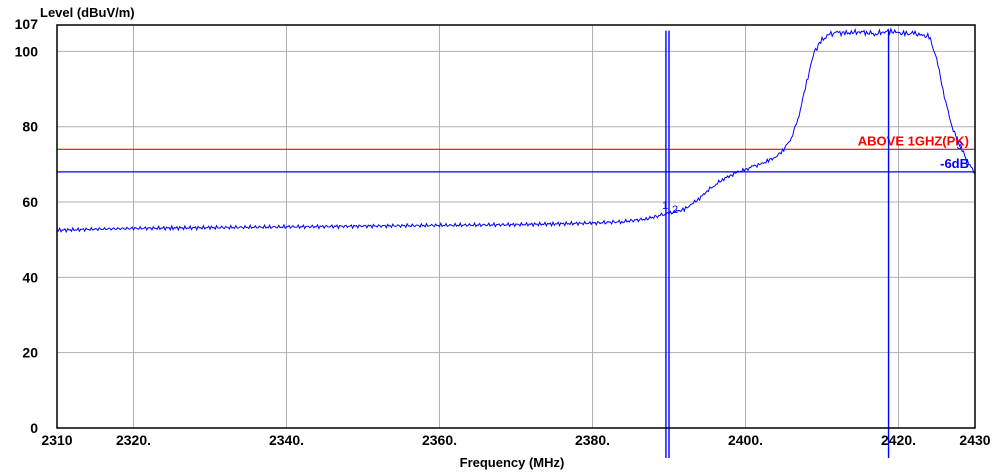  What do you see at coordinates (56, 440) in the screenshot?
I see `x-tick-label: 2310` at bounding box center [56, 440].